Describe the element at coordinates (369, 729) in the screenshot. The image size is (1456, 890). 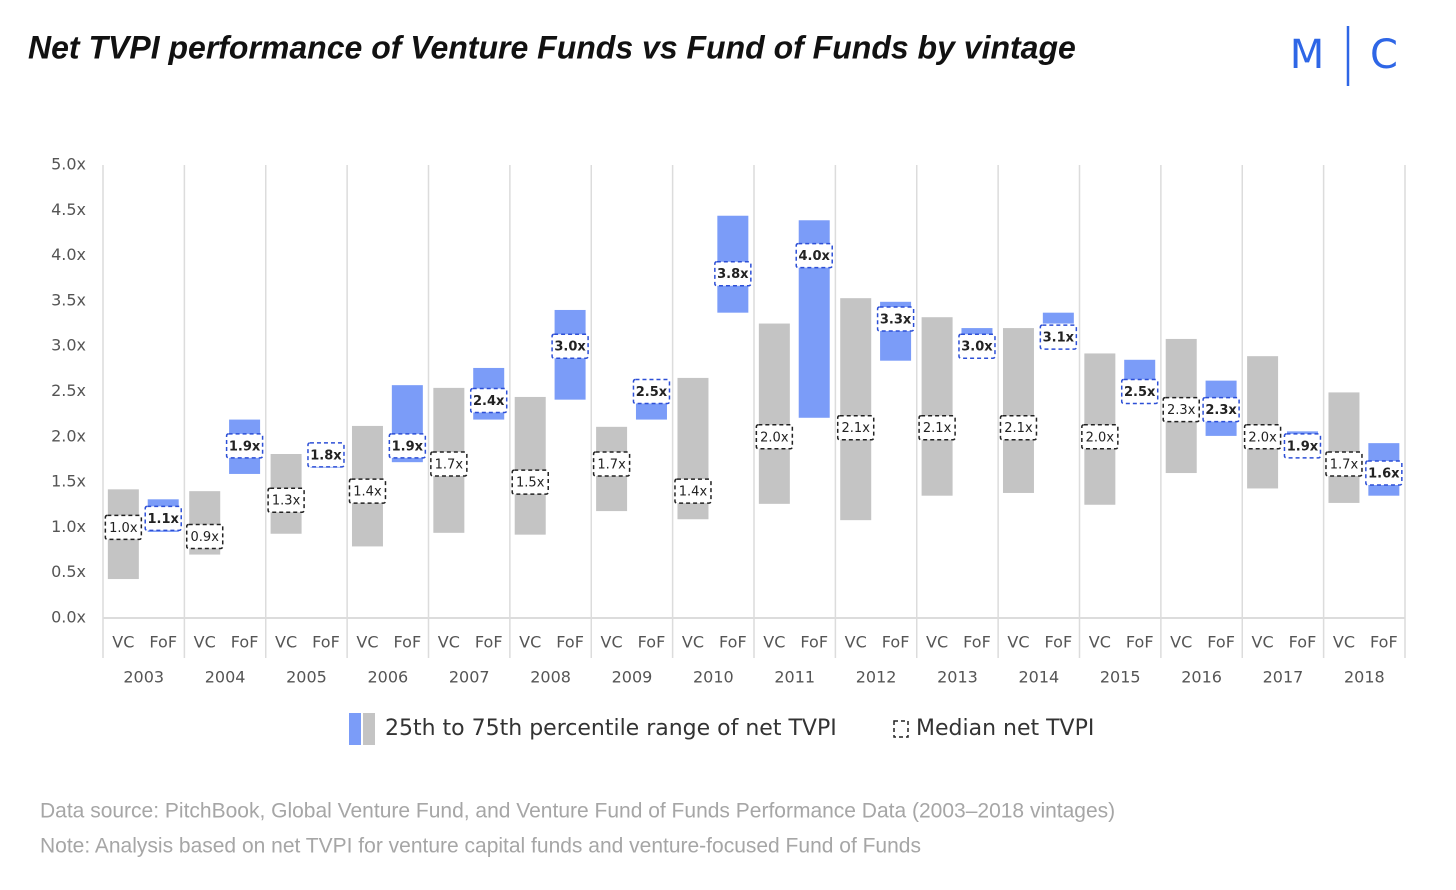
I see `legend-swatch-vc` at that location.